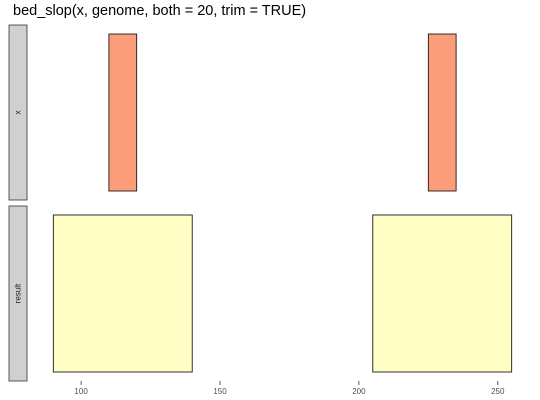 The image size is (540, 400). I want to click on x-tick-label: 150, so click(220, 391).